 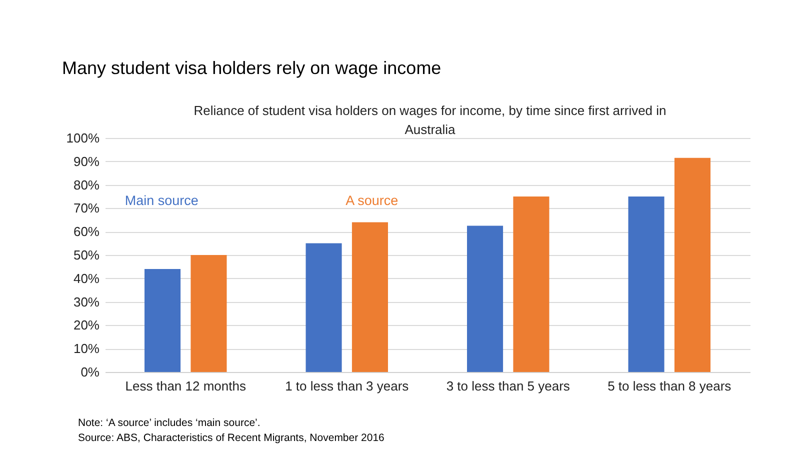 What do you see at coordinates (86, 278) in the screenshot?
I see `y-tick-label: 40%` at bounding box center [86, 278].